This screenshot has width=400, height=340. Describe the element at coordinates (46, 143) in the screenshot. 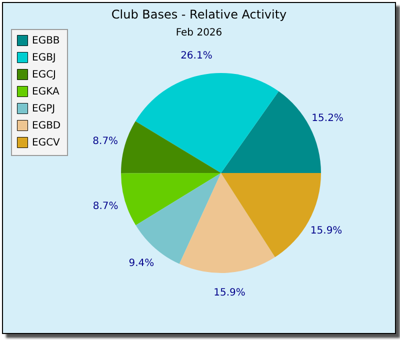

I see `legend-label: EGCV` at that location.